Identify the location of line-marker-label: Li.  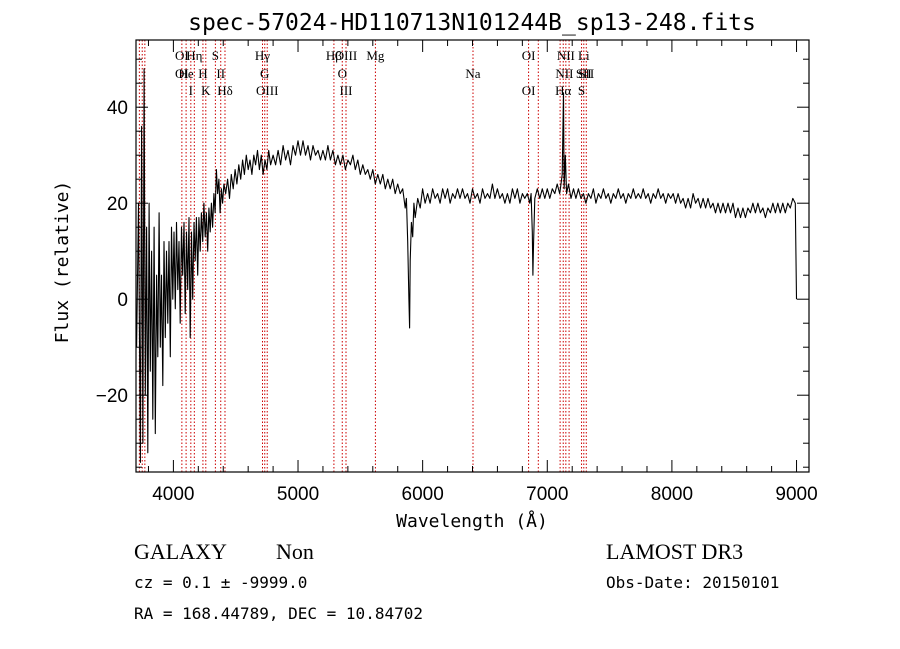
(584, 55).